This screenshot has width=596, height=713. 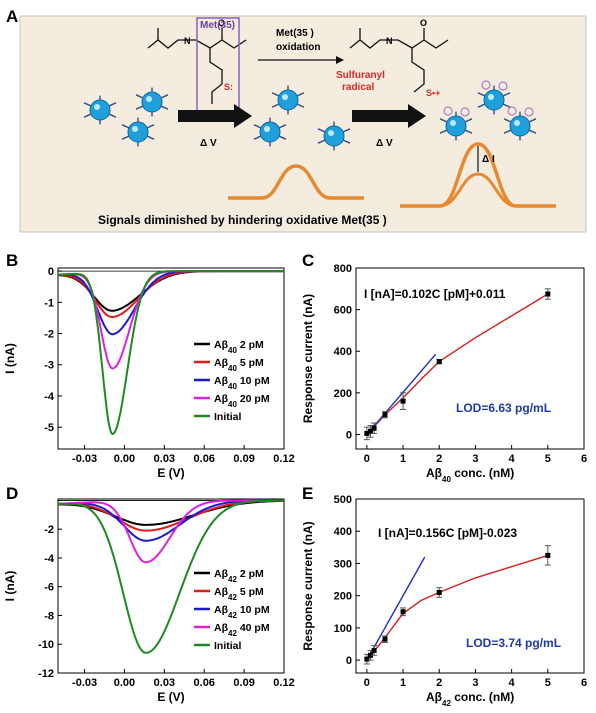 I want to click on panel-letter: E, so click(x=307, y=493).